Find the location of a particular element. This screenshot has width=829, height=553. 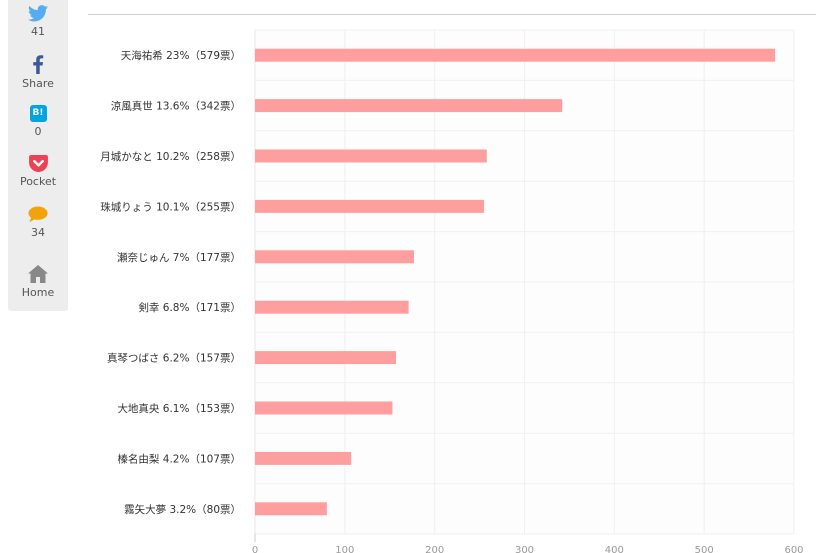

category-label: 榛名由梨 4.2%（107票） is located at coordinates (179, 458).